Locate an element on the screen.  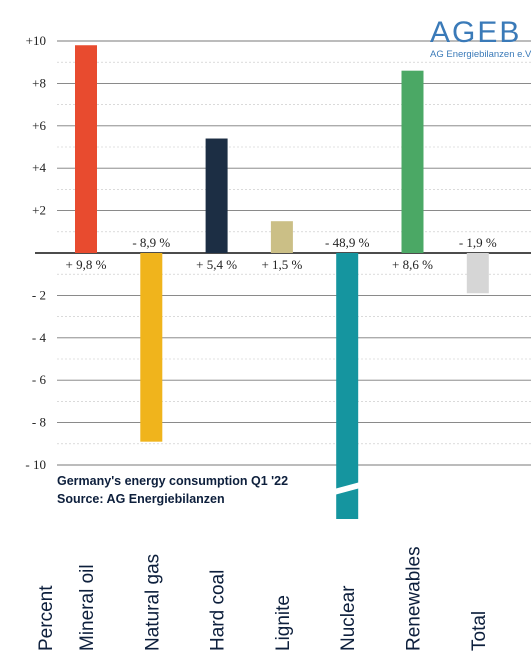
category-label: Natural gas is located at coordinates (152, 602).